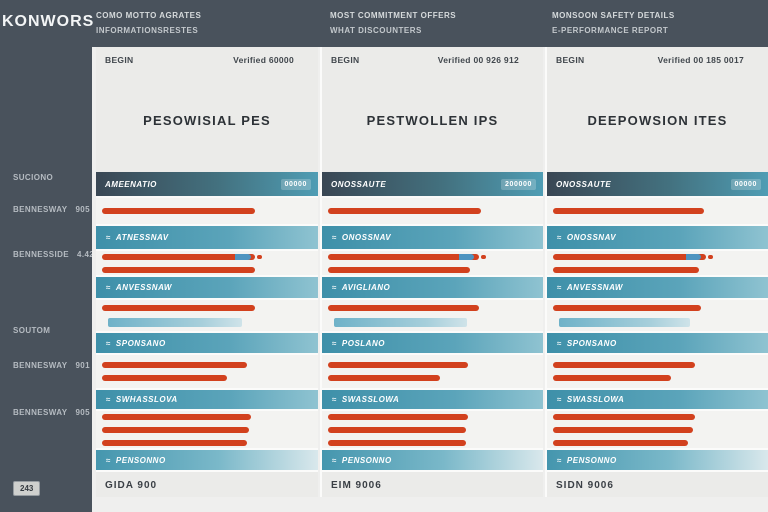  I want to click on plan-title-area: PESTWOLLEN IPS, so click(432, 120).